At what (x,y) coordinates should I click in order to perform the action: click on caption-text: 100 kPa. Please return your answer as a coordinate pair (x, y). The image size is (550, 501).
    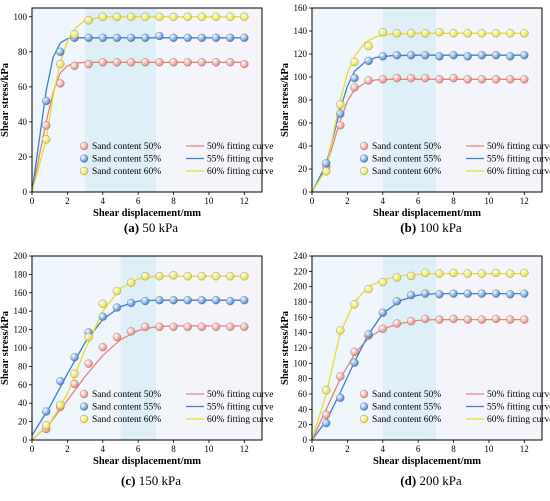
    Looking at the image, I should click on (439, 227).